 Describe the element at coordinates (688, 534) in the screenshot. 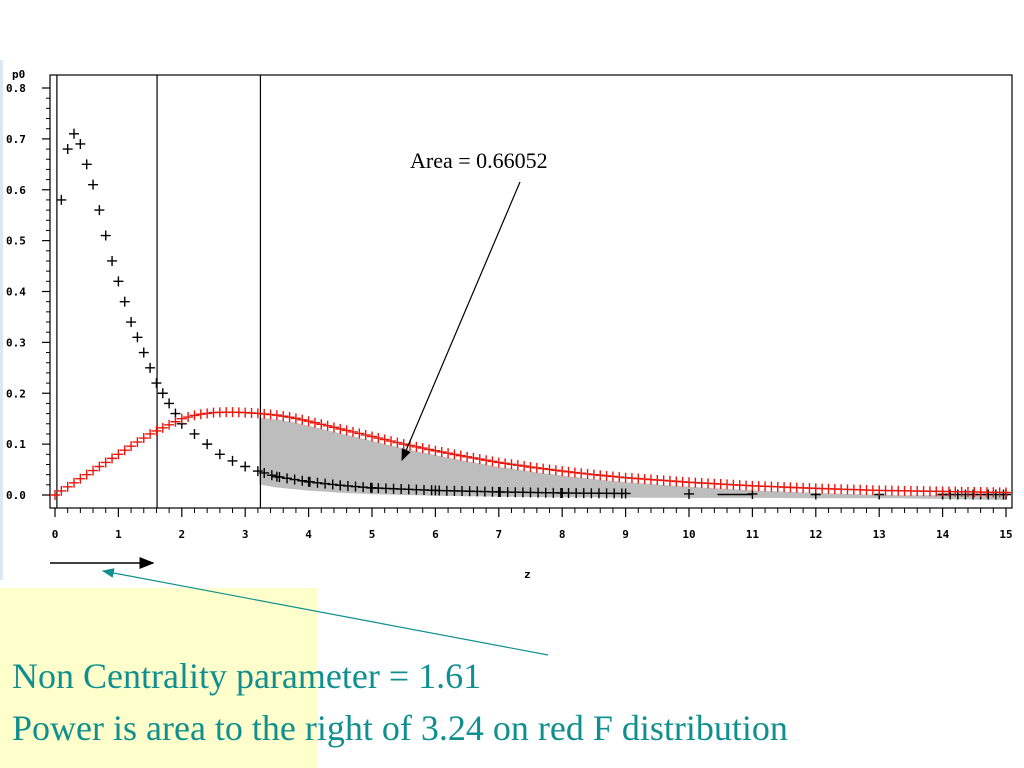

I see `x-tick-label: 10` at that location.